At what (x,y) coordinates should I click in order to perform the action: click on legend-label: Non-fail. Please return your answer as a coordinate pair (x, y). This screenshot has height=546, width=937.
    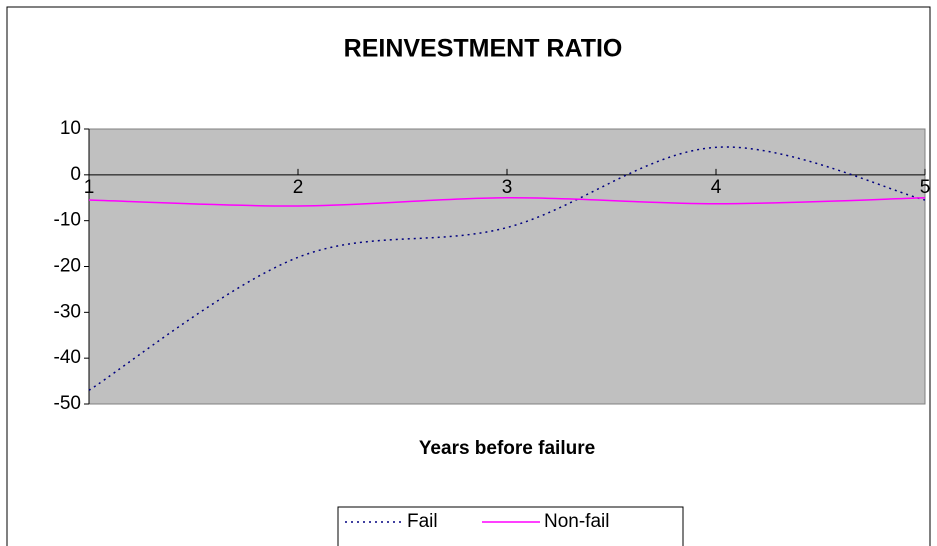
    Looking at the image, I should click on (576, 521).